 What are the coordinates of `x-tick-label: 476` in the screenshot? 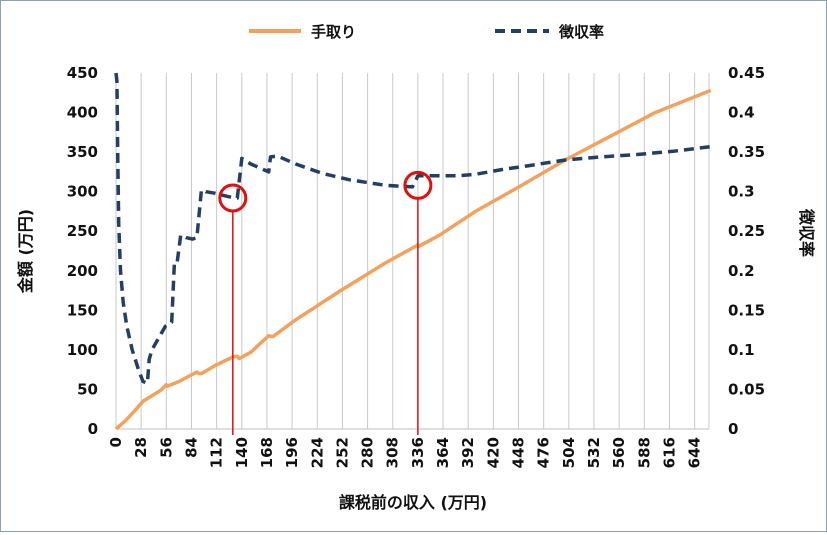 It's located at (544, 452).